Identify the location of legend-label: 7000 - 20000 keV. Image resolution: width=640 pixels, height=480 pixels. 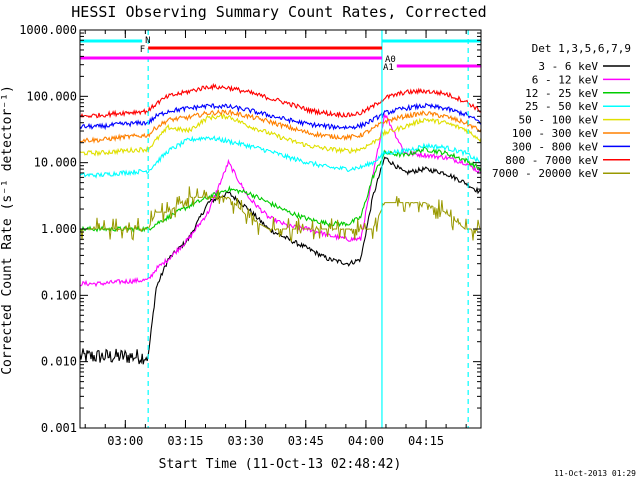
(545, 173).